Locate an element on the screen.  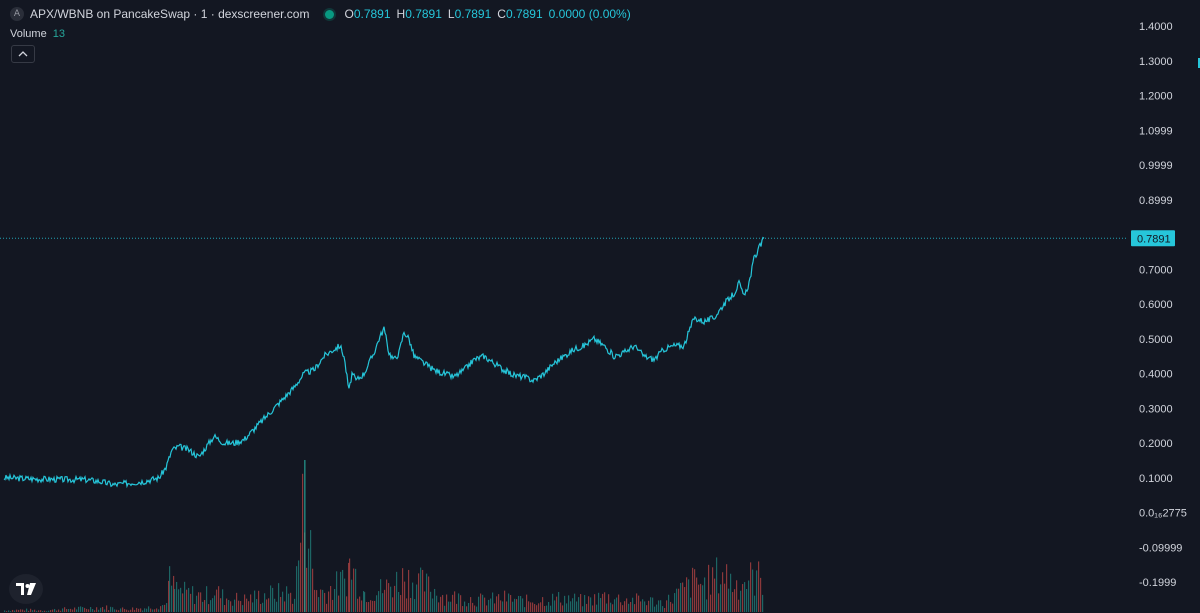
volume-label: Volume is located at coordinates (28, 34).